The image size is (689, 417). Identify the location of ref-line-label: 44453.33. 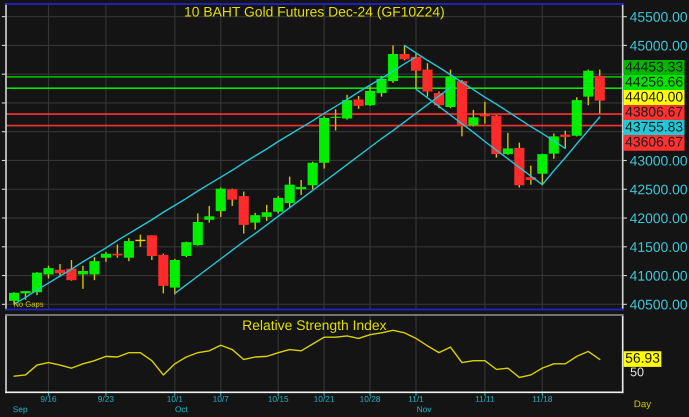
(653, 67).